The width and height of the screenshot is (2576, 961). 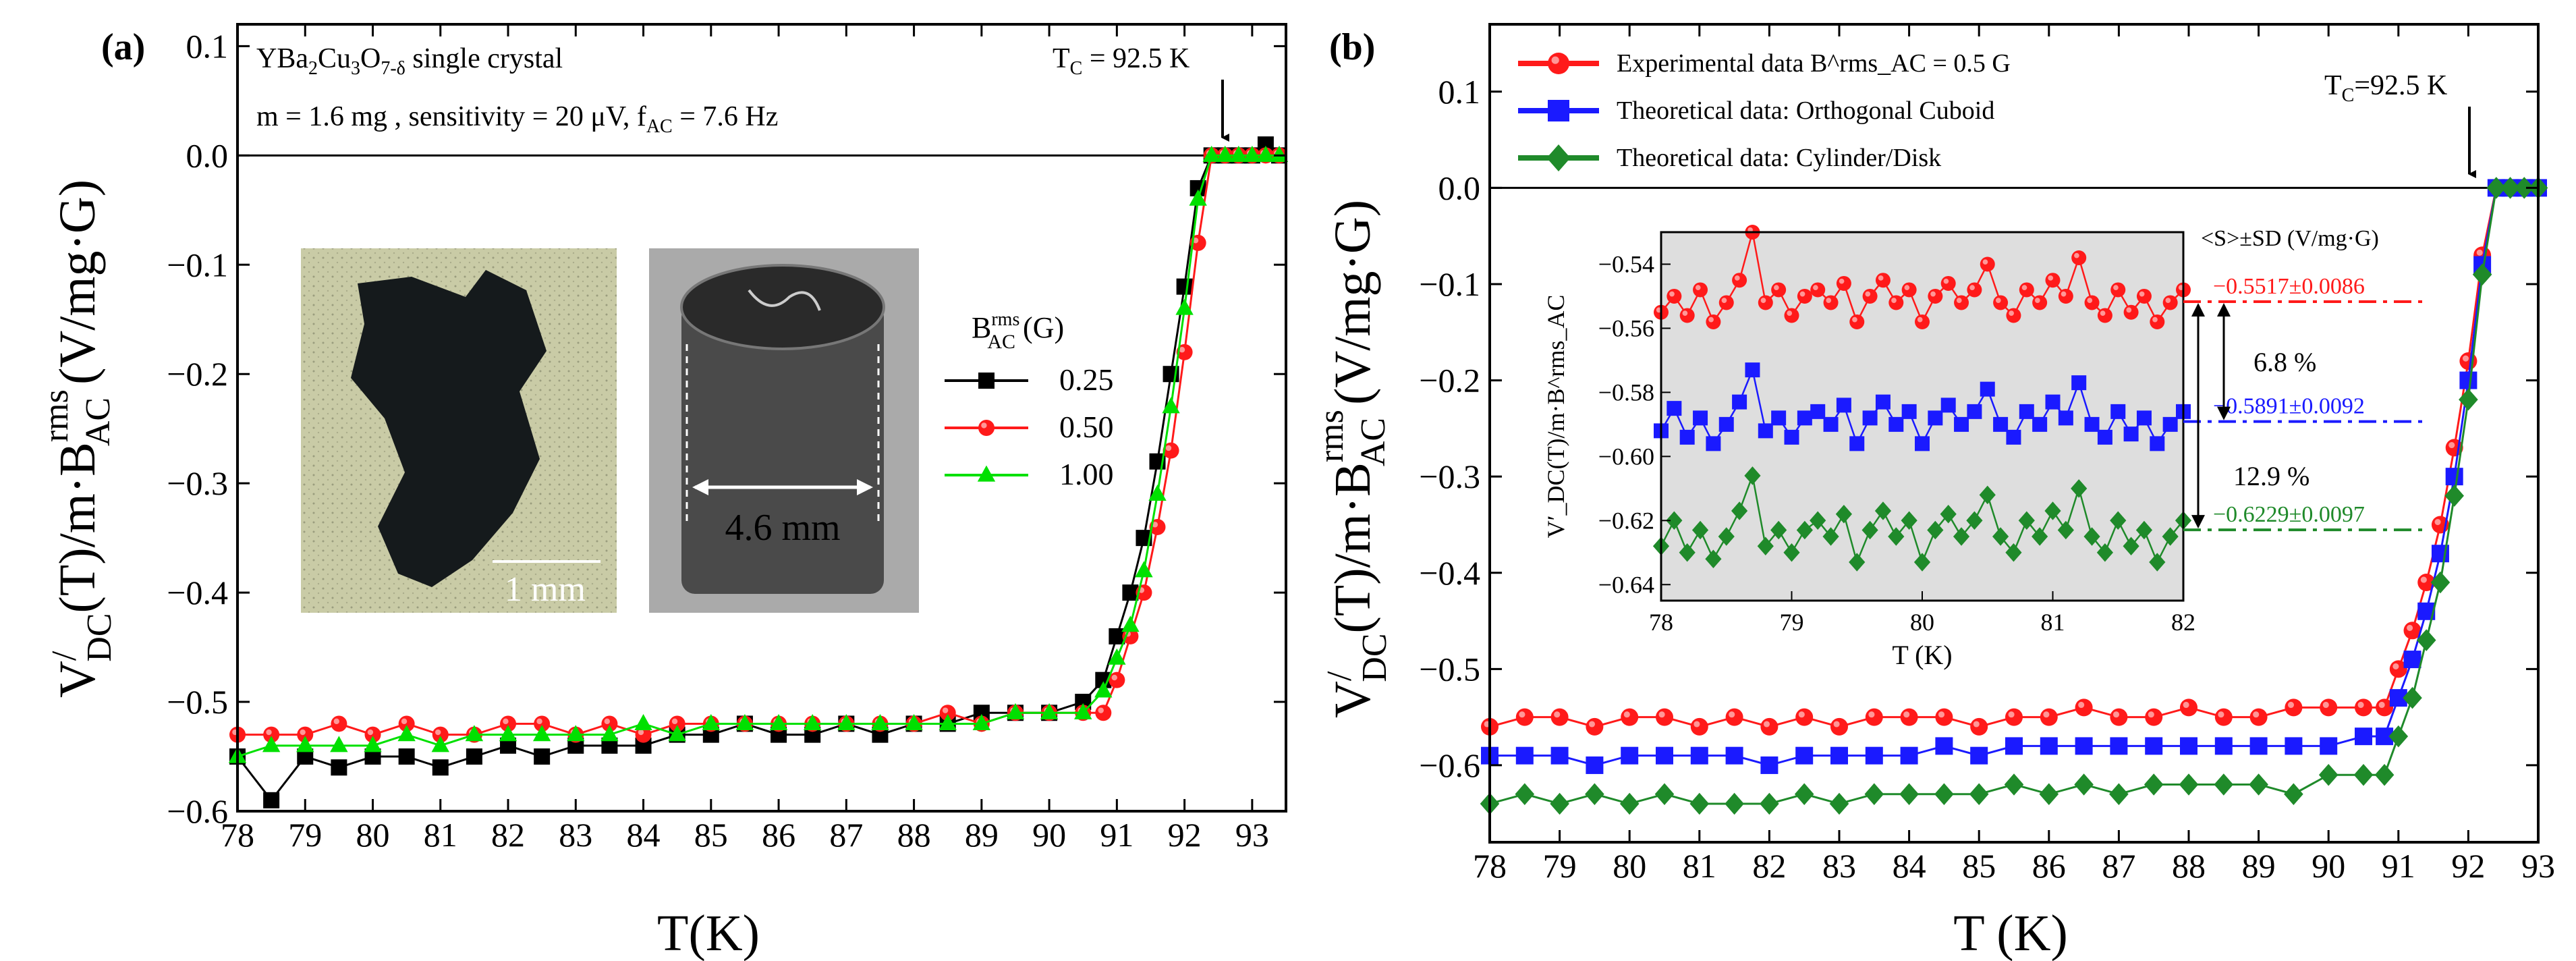 I want to click on x-tick-label: 92, so click(x=2468, y=866).